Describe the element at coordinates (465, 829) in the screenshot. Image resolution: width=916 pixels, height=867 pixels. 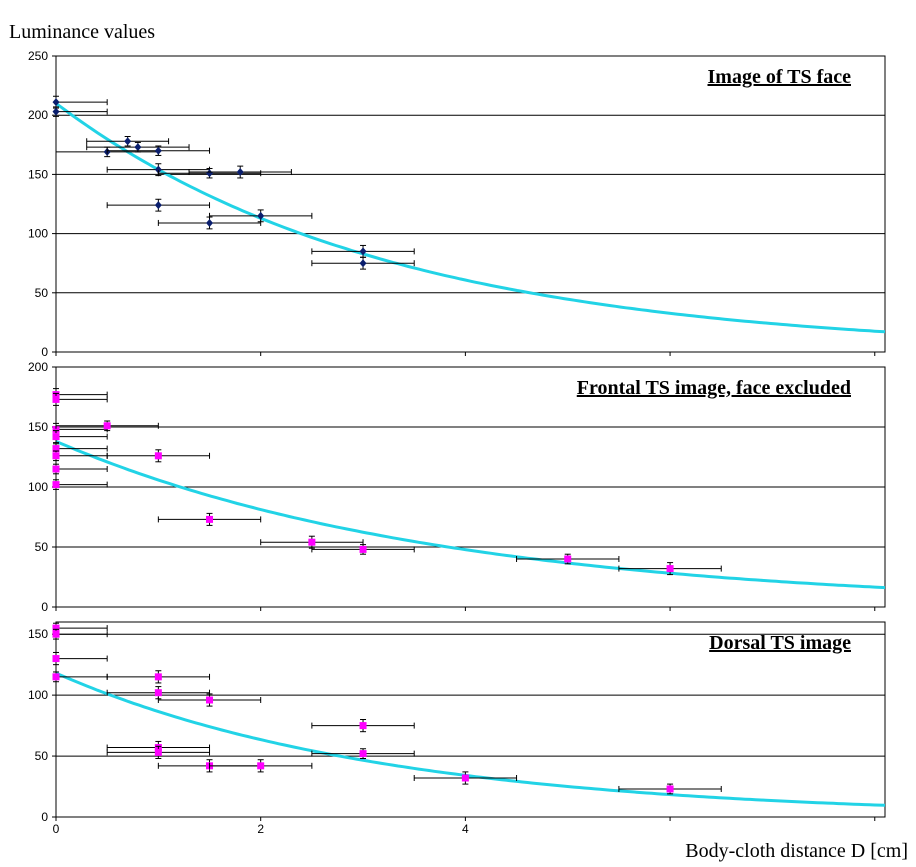
I see `x-tick-label: 4` at that location.